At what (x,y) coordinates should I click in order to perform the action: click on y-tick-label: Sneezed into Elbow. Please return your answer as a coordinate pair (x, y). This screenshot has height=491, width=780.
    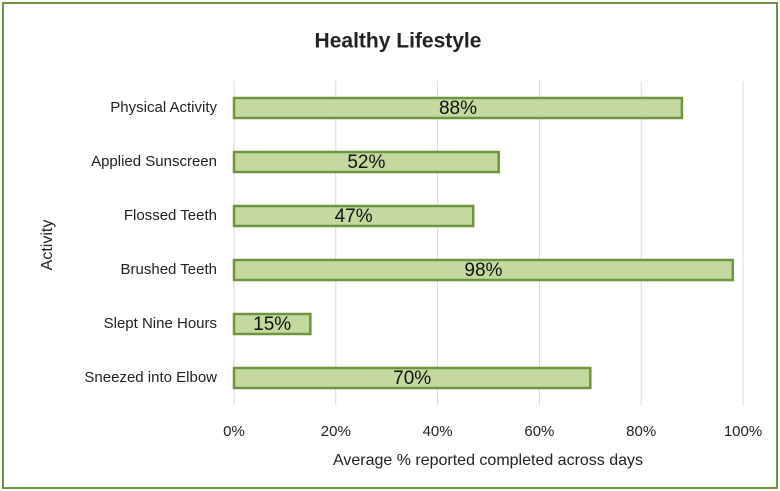
    Looking at the image, I should click on (150, 377).